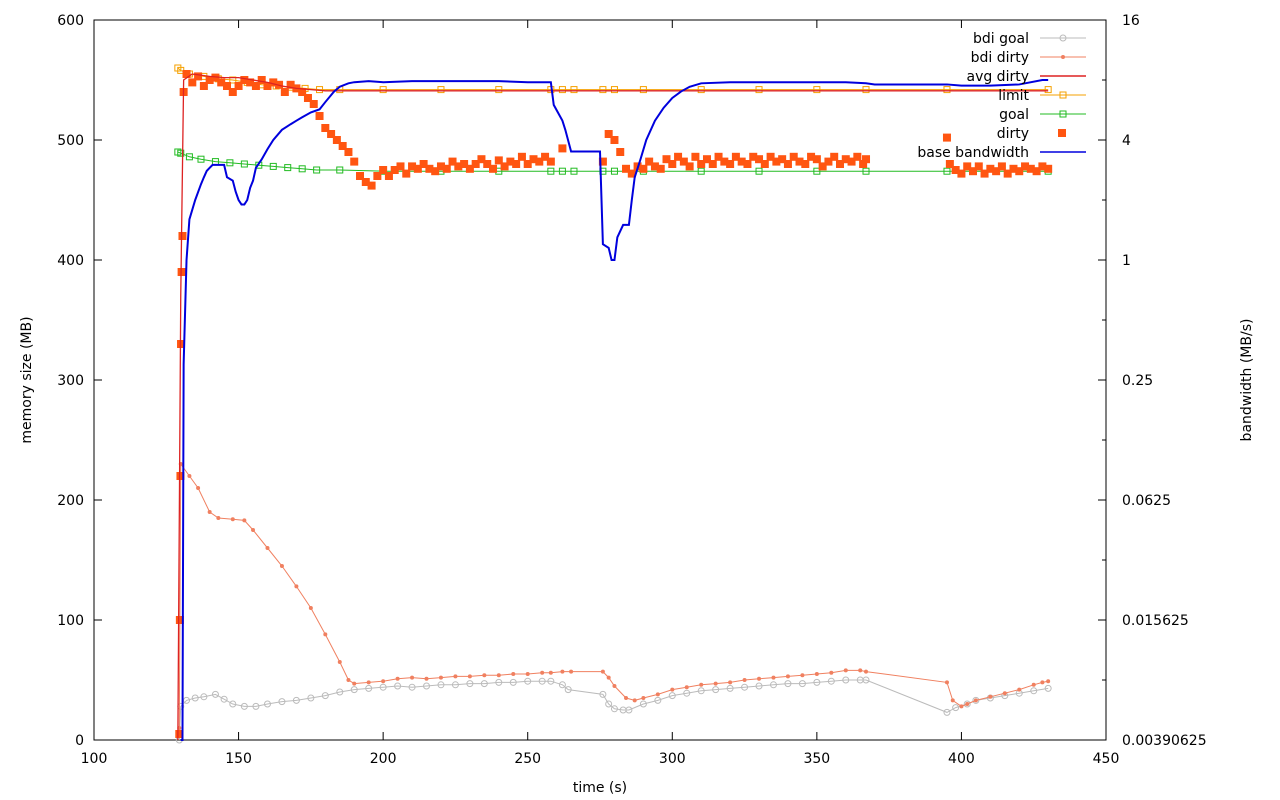 Image resolution: width=1280 pixels, height=800 pixels. I want to click on legend-label: bdi dirty, so click(1000, 58).